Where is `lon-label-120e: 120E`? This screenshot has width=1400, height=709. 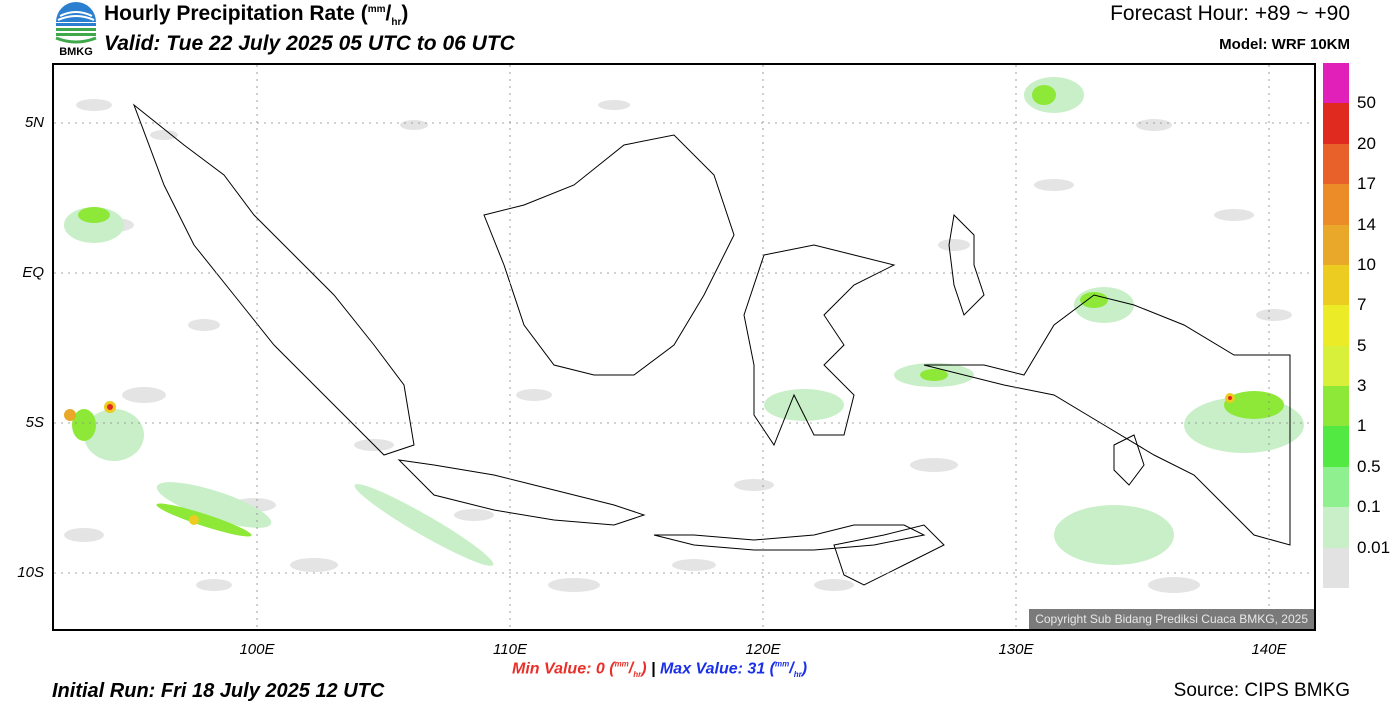 lon-label-120e: 120E is located at coordinates (763, 649).